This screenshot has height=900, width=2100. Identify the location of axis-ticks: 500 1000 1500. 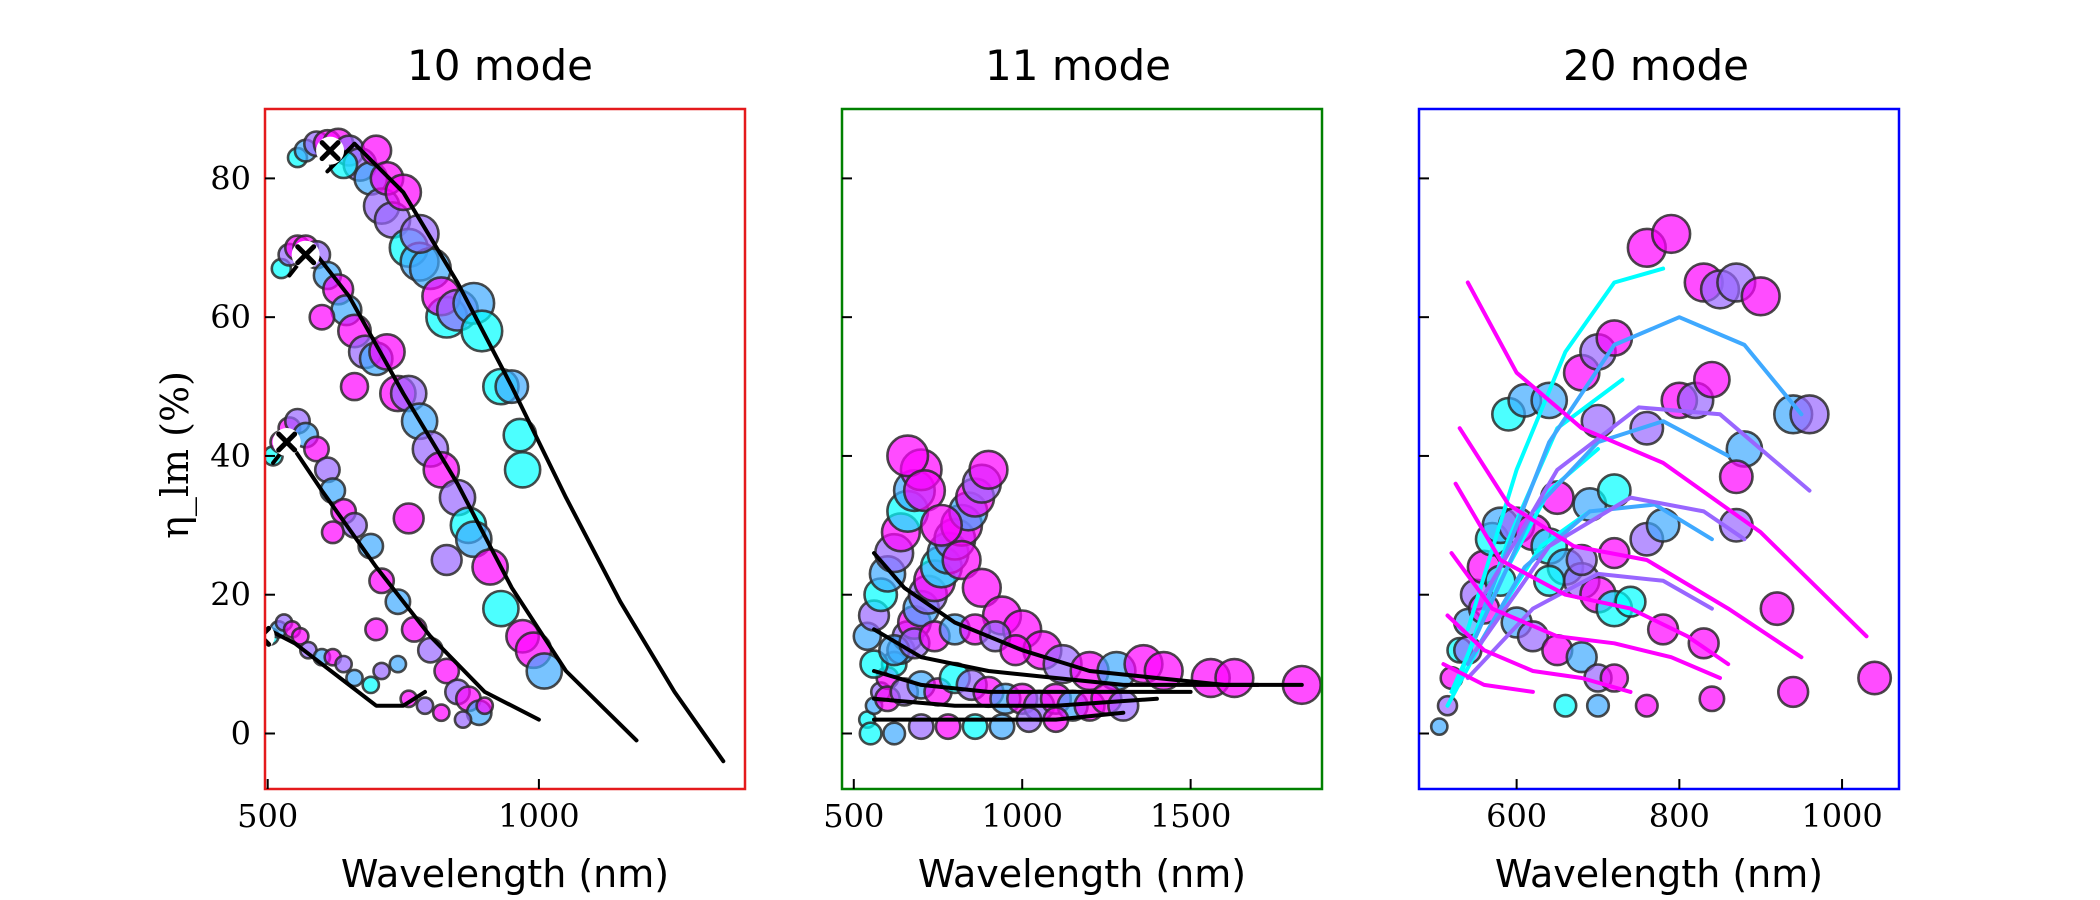
(1027, 506).